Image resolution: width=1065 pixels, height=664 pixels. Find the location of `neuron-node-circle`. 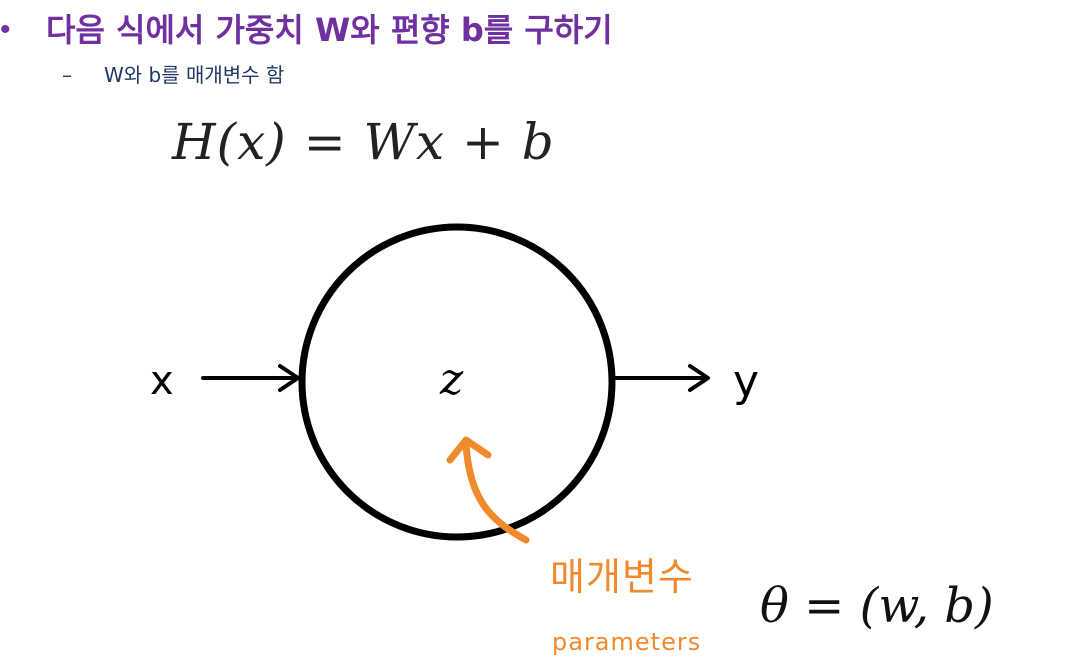

neuron-node-circle is located at coordinates (457, 382).